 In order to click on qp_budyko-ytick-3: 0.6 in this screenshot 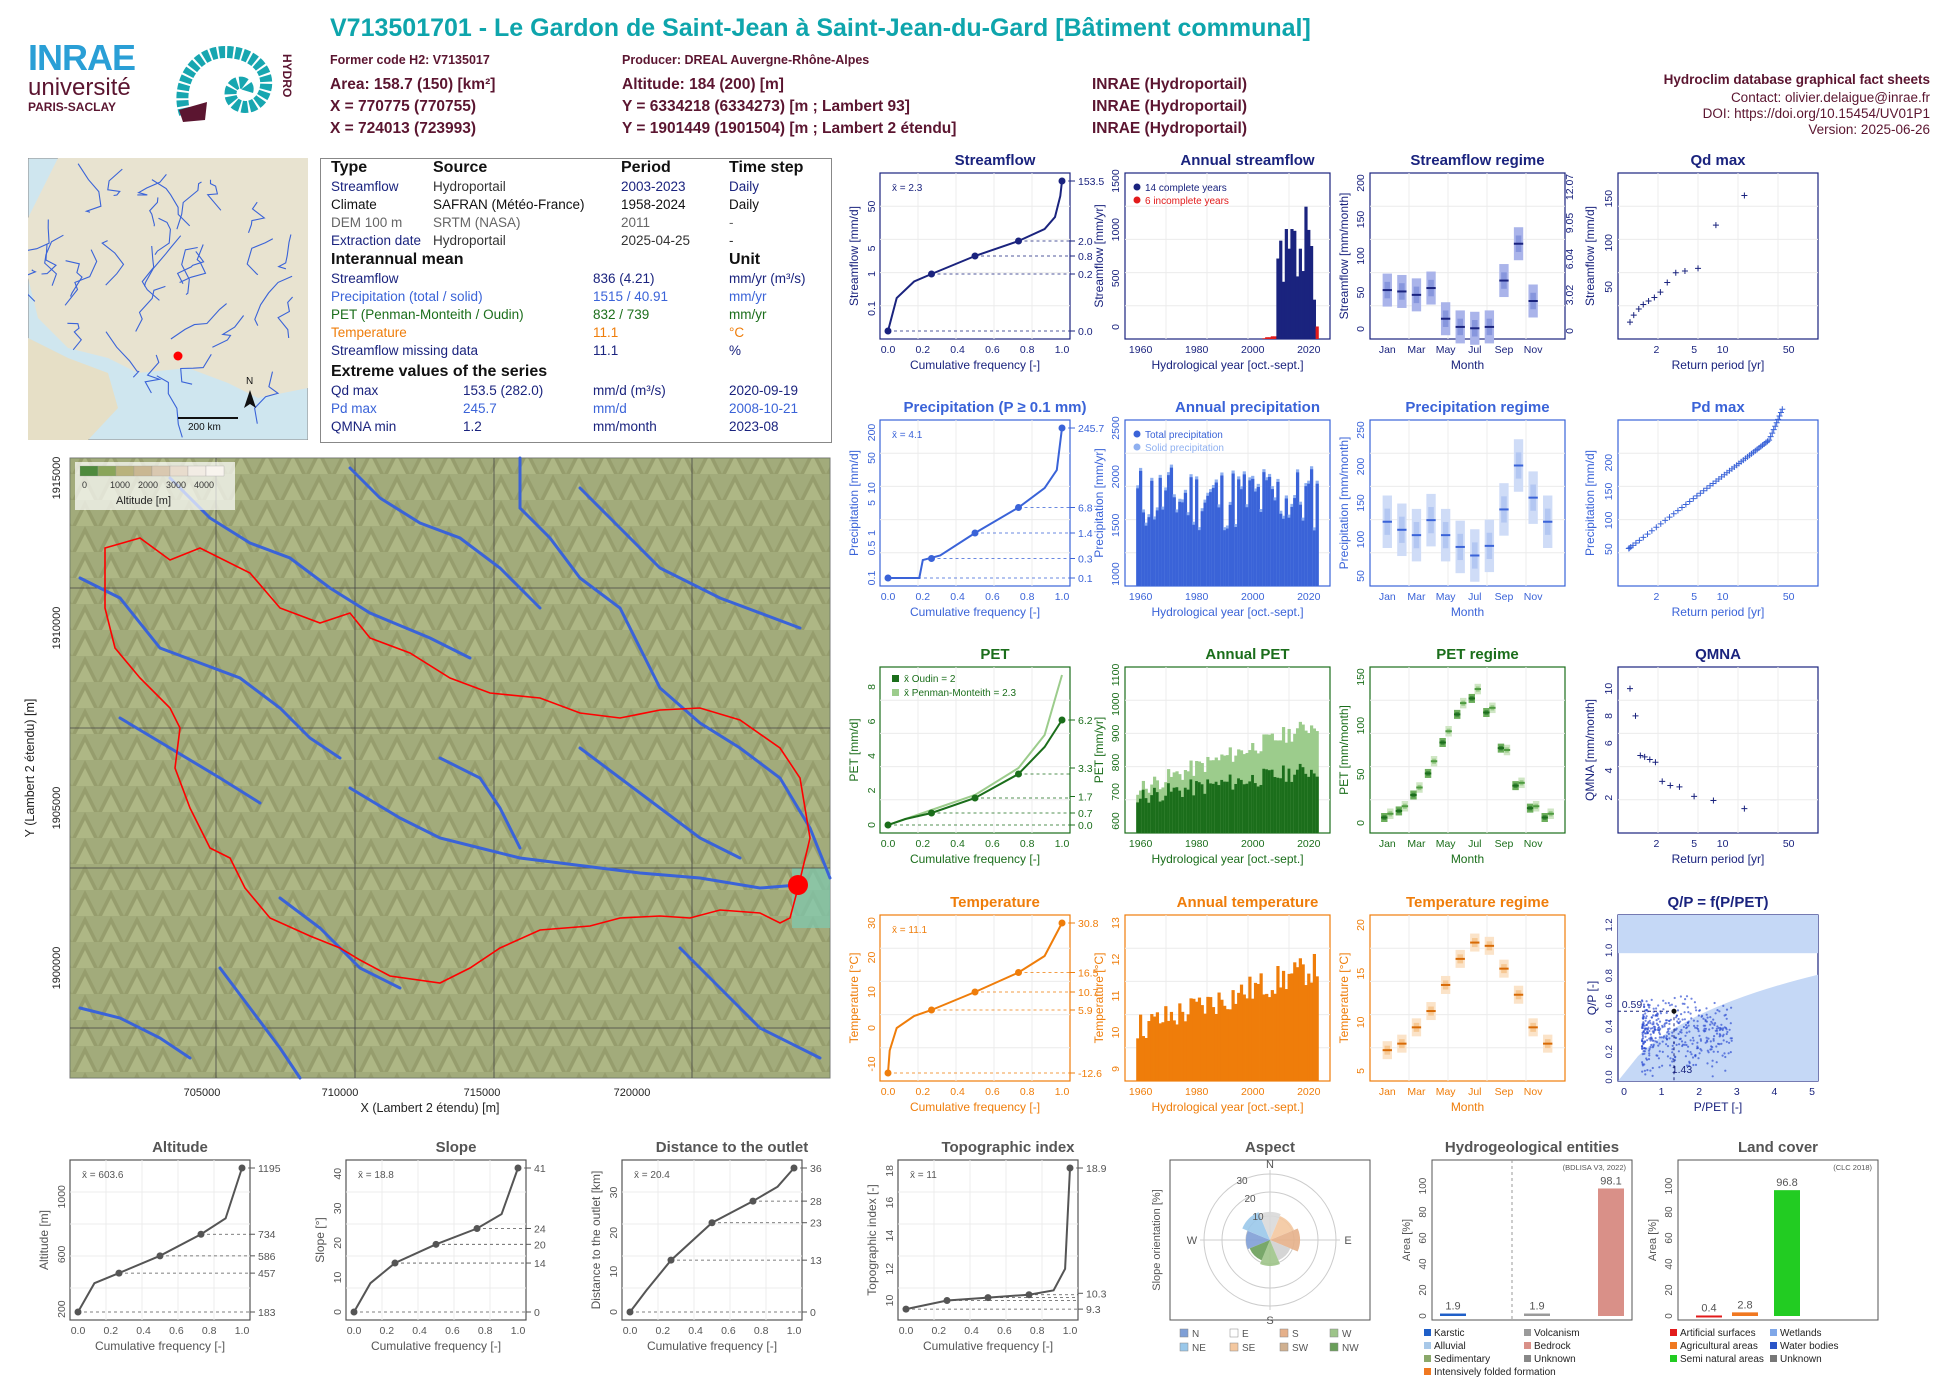, I will do `click(1609, 1000)`.